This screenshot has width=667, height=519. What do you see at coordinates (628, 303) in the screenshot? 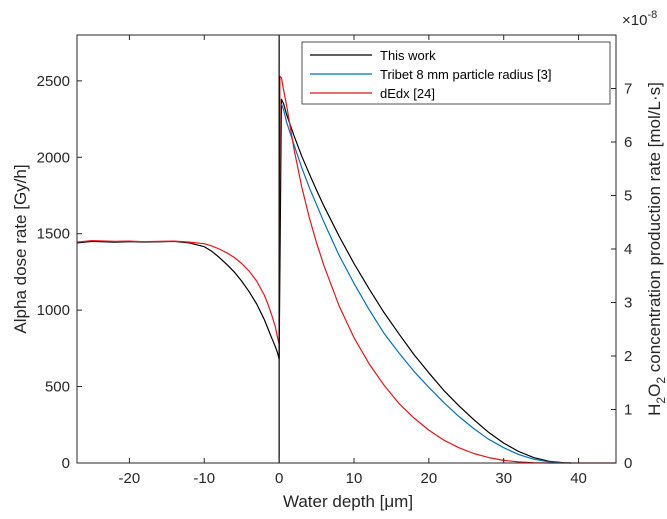
I see `y-right-tick-label: 3` at bounding box center [628, 303].